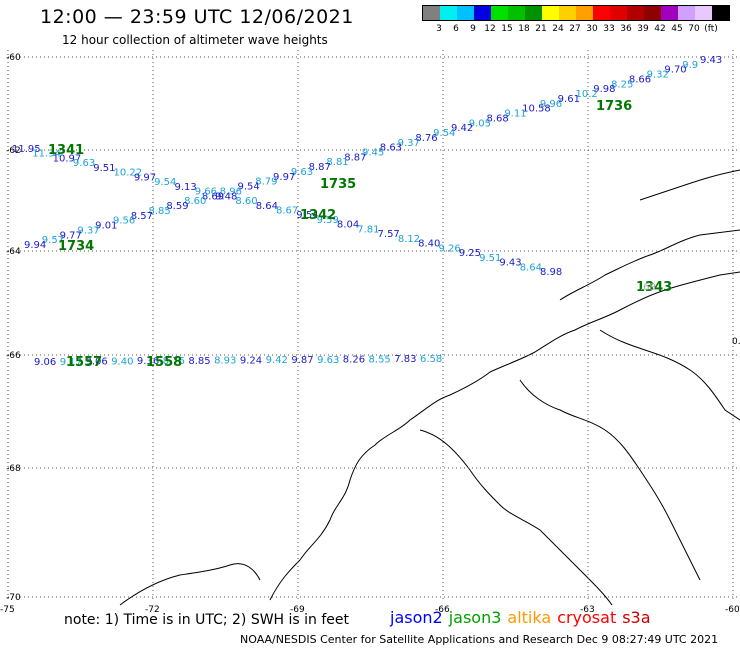 This screenshot has height=650, width=740. Describe the element at coordinates (675, 70) in the screenshot. I see `wave-height-value: 9.70` at that location.